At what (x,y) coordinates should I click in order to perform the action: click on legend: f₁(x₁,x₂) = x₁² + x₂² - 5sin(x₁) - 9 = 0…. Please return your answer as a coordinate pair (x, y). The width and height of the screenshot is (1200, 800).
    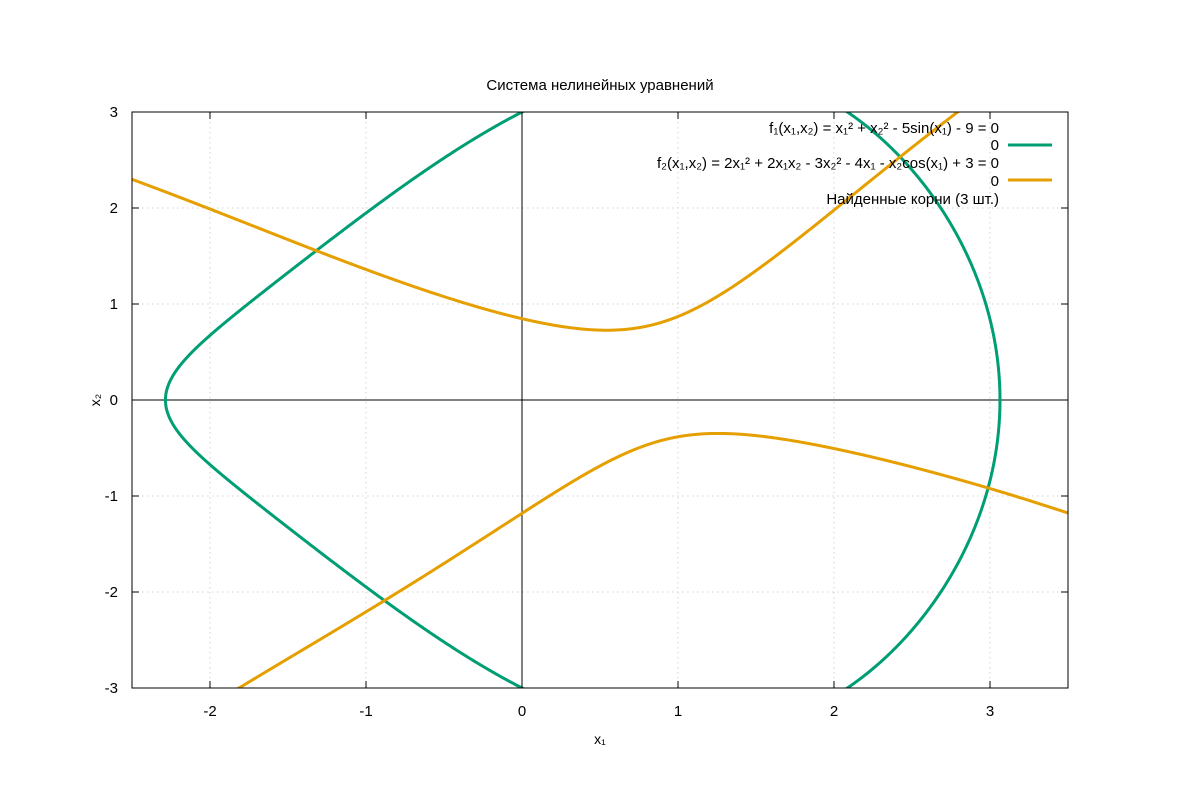
    Looking at the image, I should click on (854, 164).